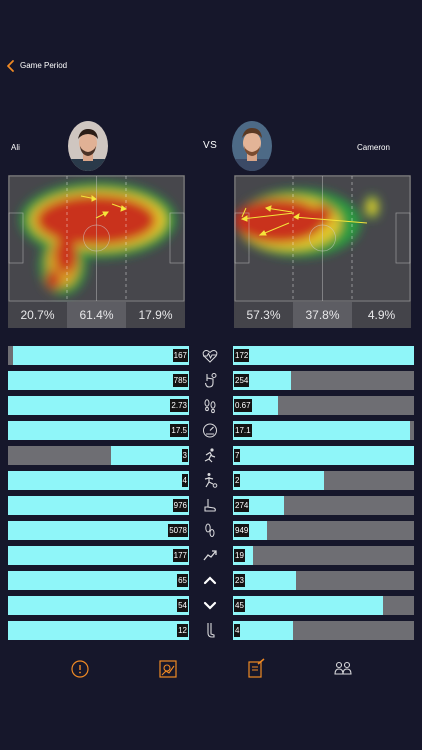  Describe the element at coordinates (323, 380) in the screenshot. I see `stat-bar-right: 254` at that location.